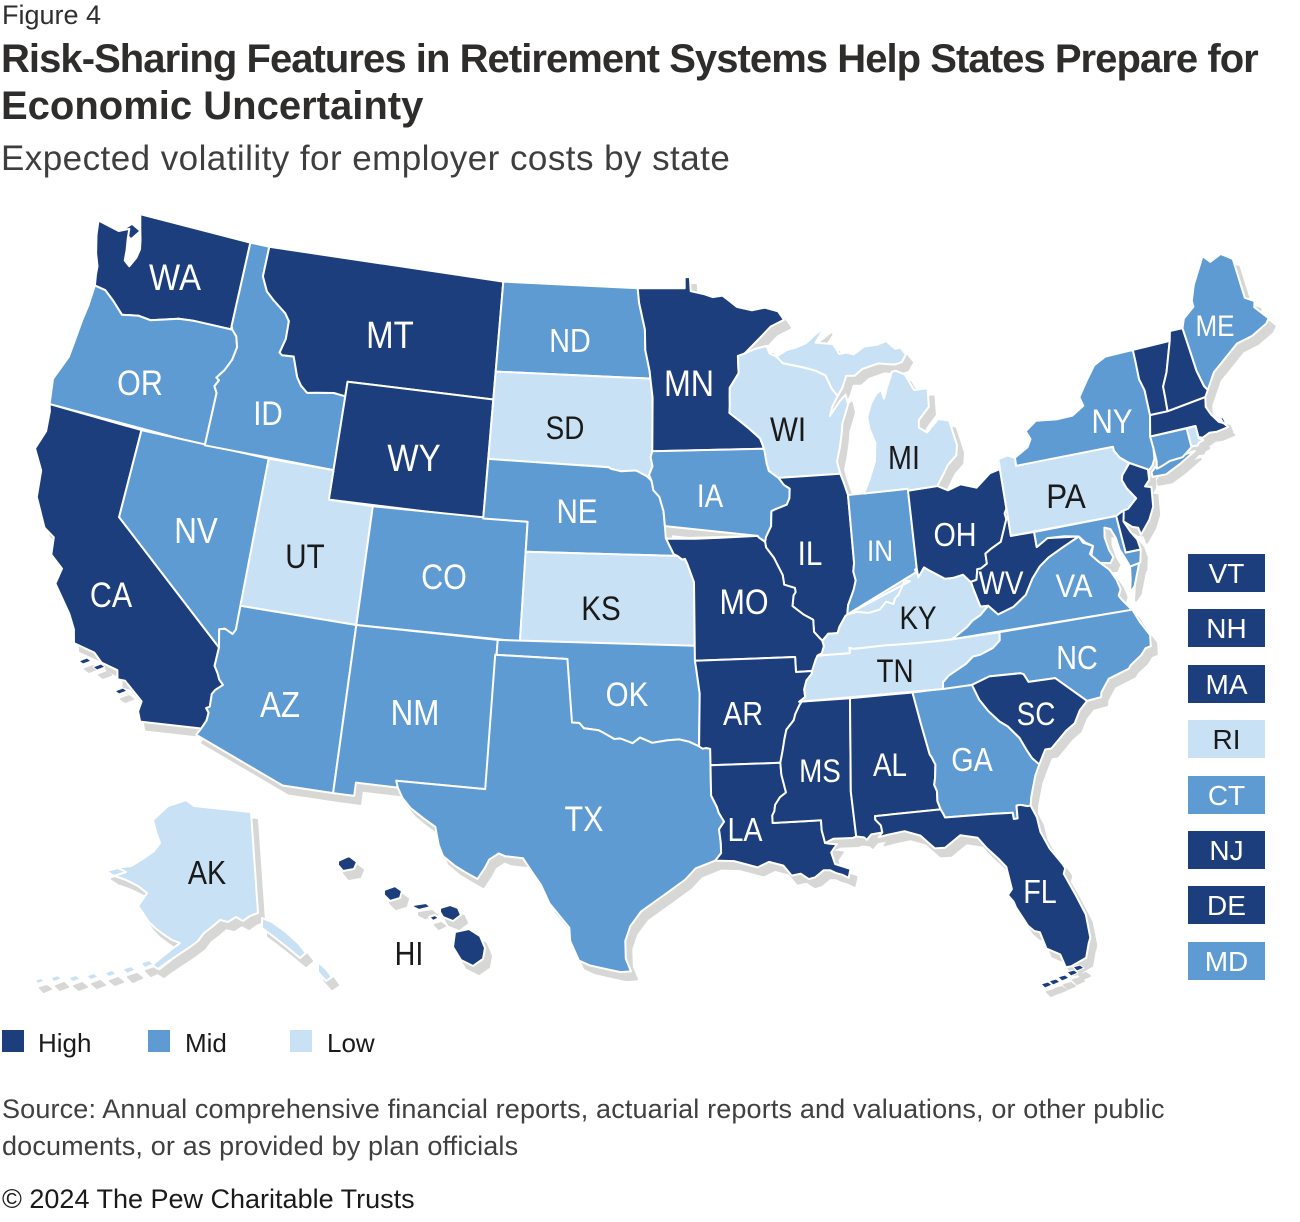 This screenshot has width=1300, height=1222. Describe the element at coordinates (140, 383) in the screenshot. I see `svg-text: OR` at that location.